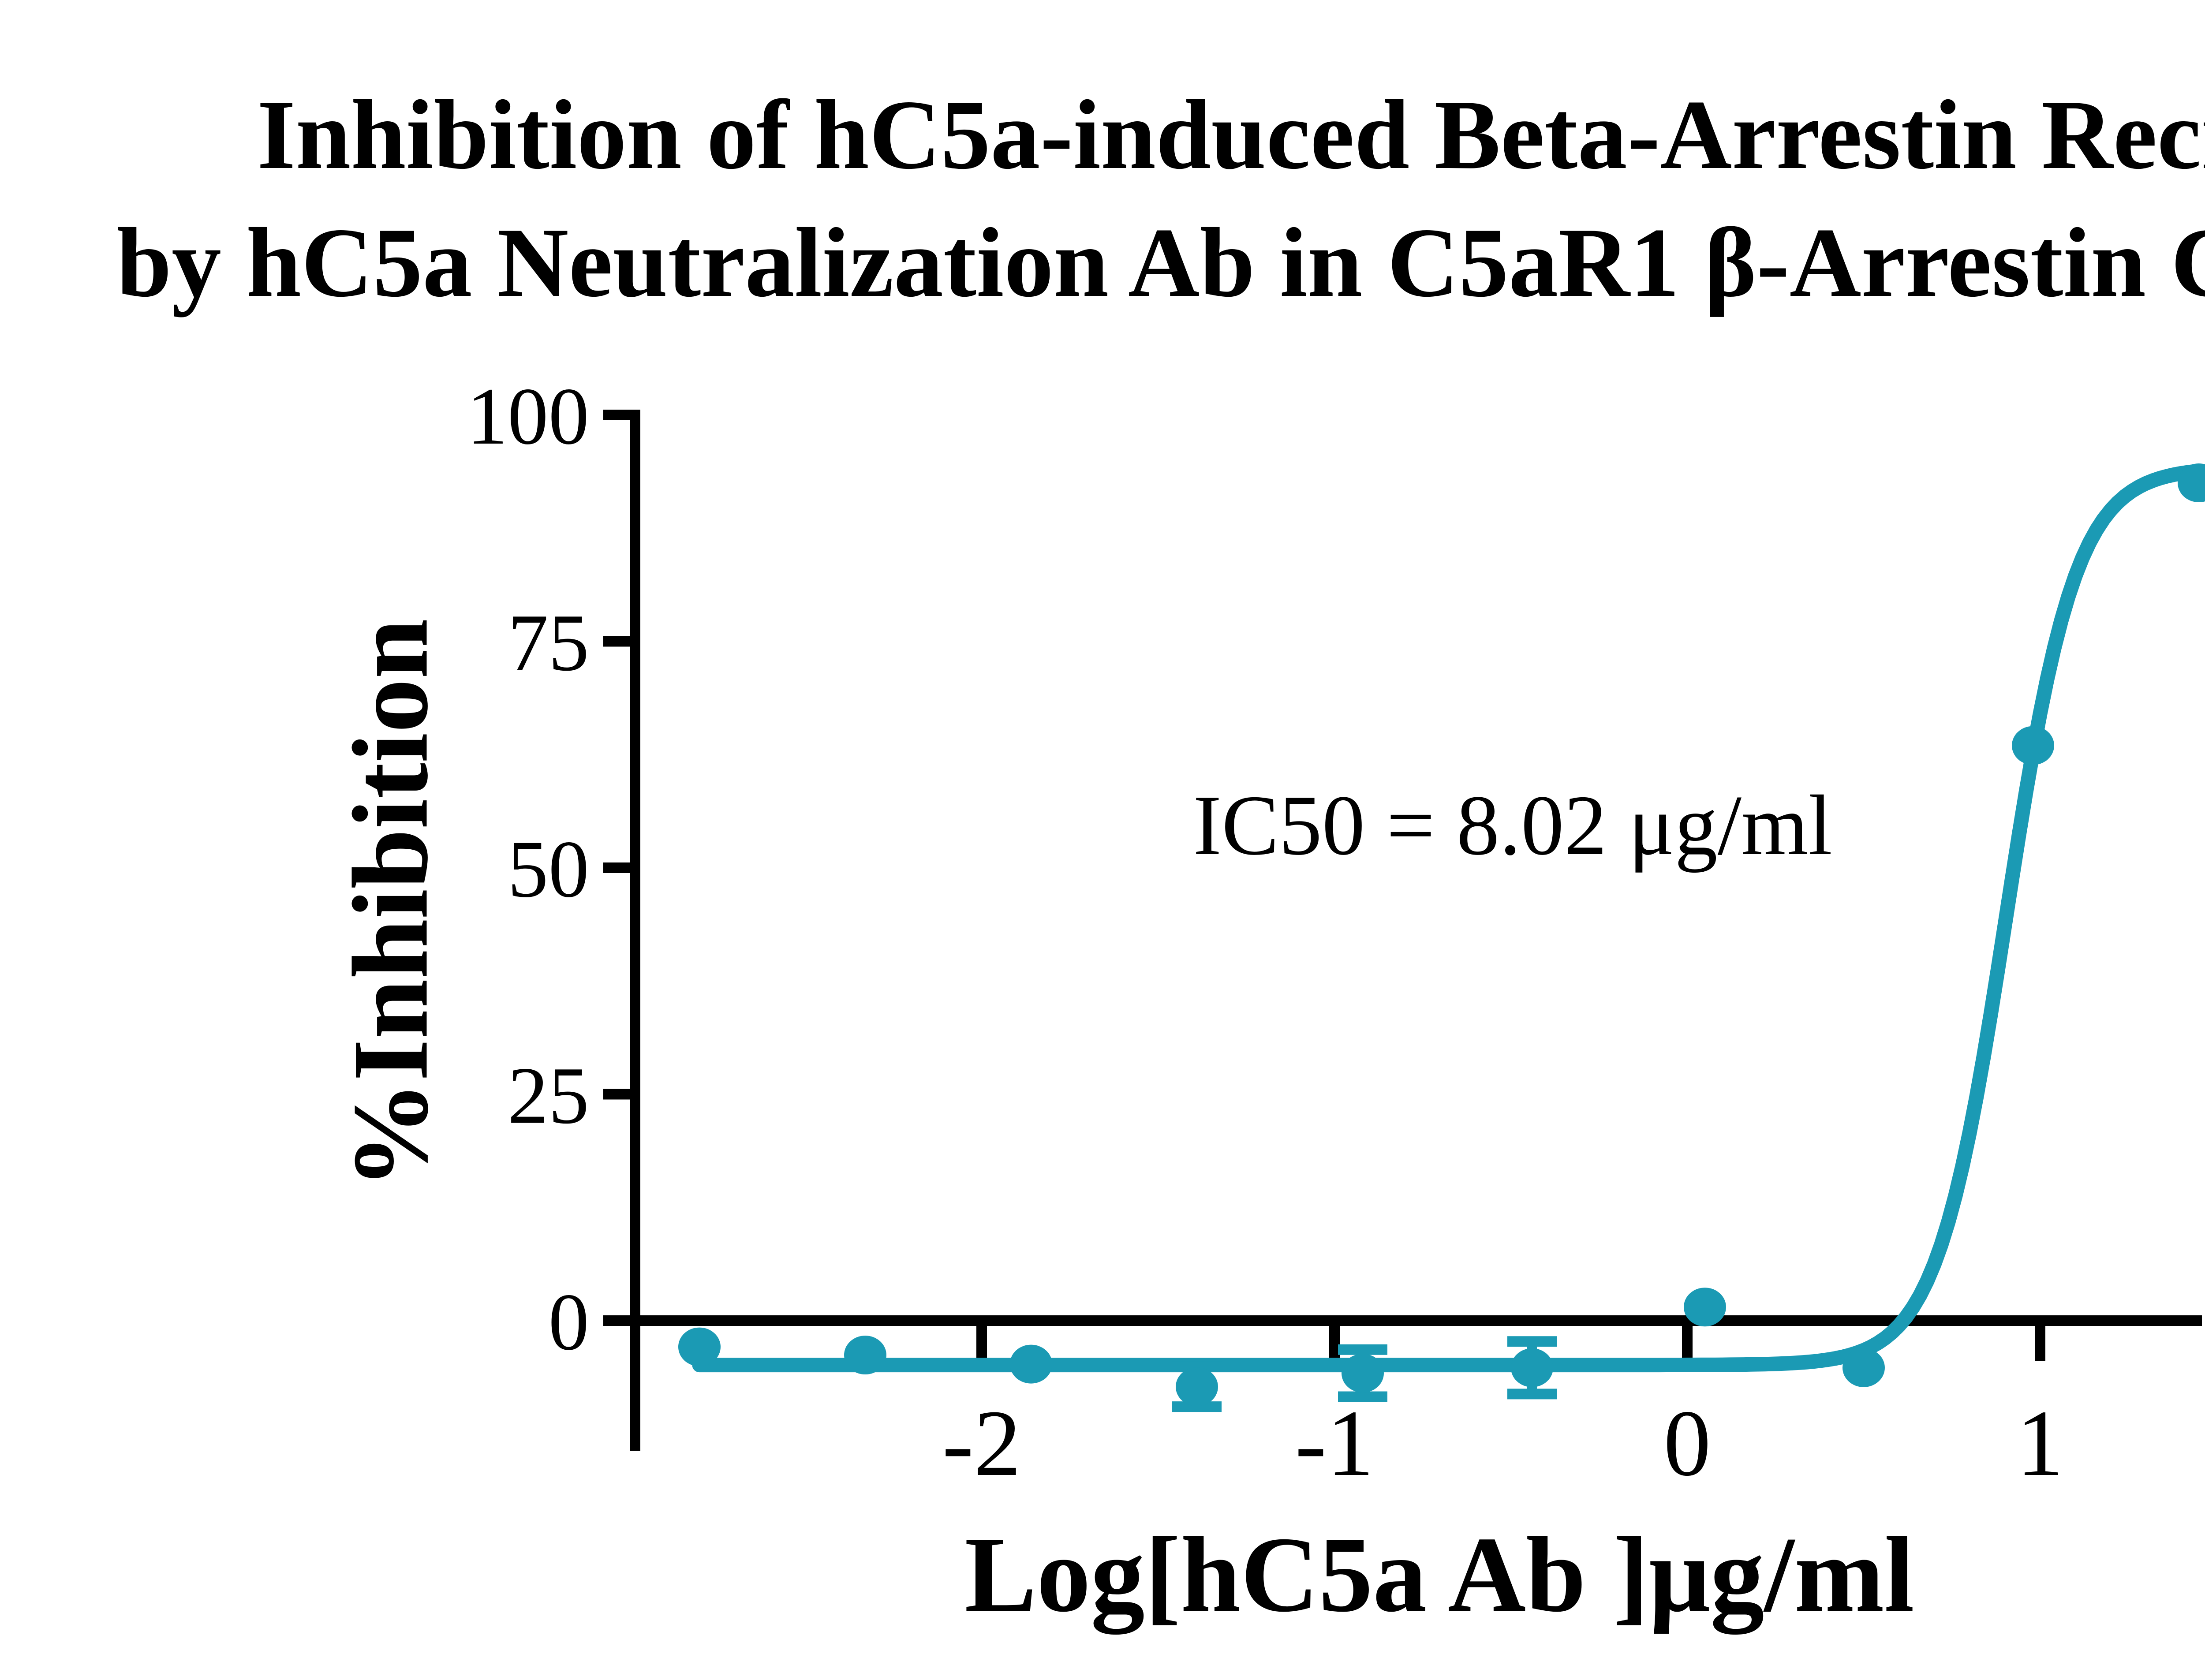  What do you see at coordinates (390, 904) in the screenshot?
I see `y-axis-title: %Inhibition` at bounding box center [390, 904].